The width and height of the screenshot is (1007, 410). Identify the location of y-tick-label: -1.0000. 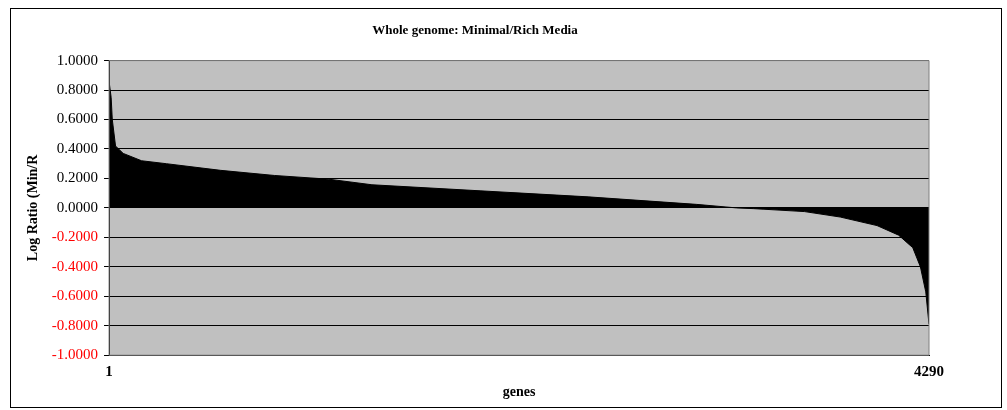
(75, 354).